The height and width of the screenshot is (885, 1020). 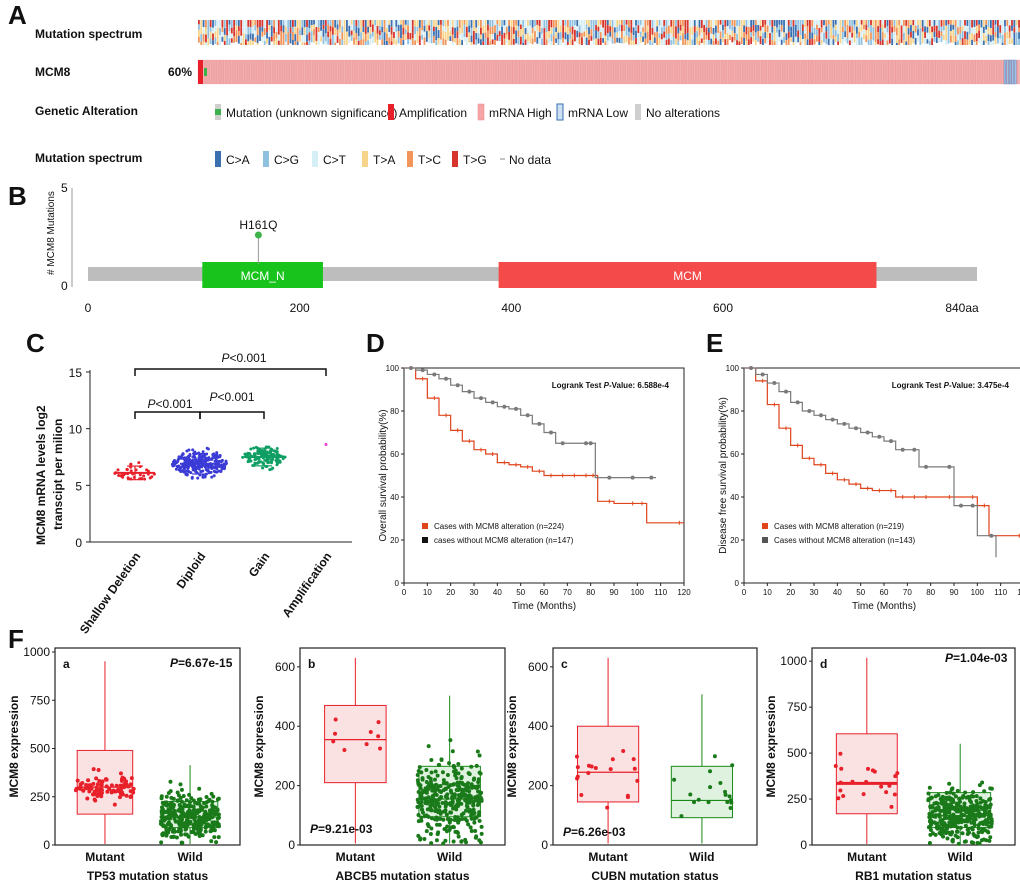 What do you see at coordinates (913, 876) in the screenshot?
I see `f-xlabel: RB1 mutation status` at bounding box center [913, 876].